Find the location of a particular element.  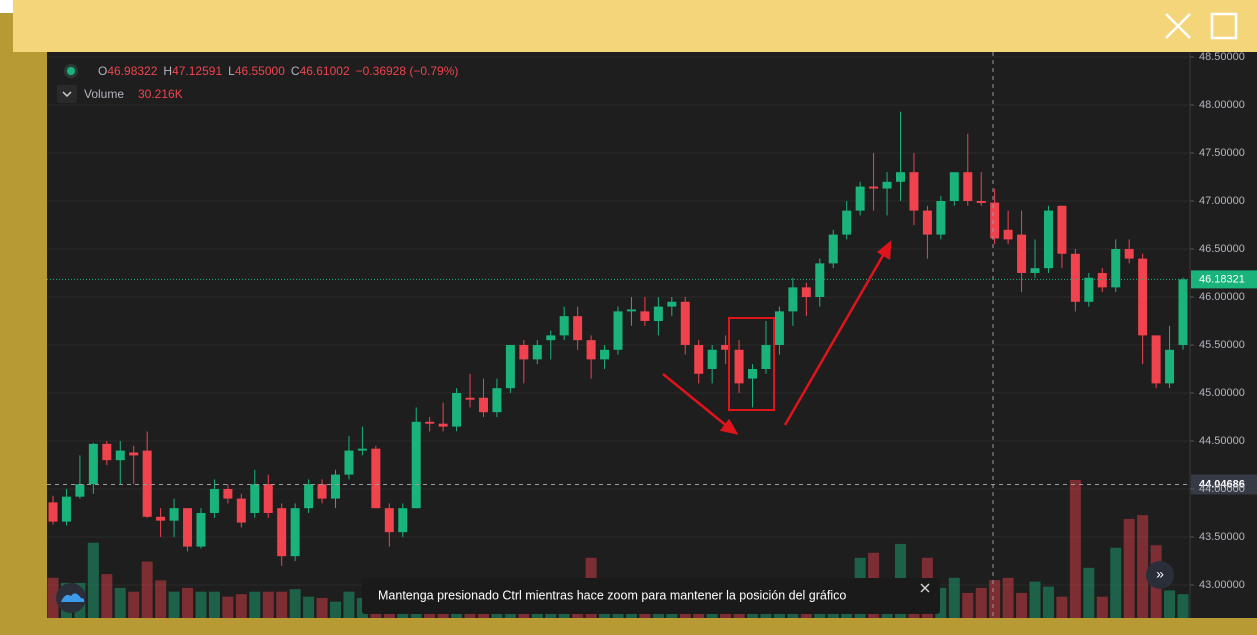

legend-value: 46.55000 is located at coordinates (260, 71).